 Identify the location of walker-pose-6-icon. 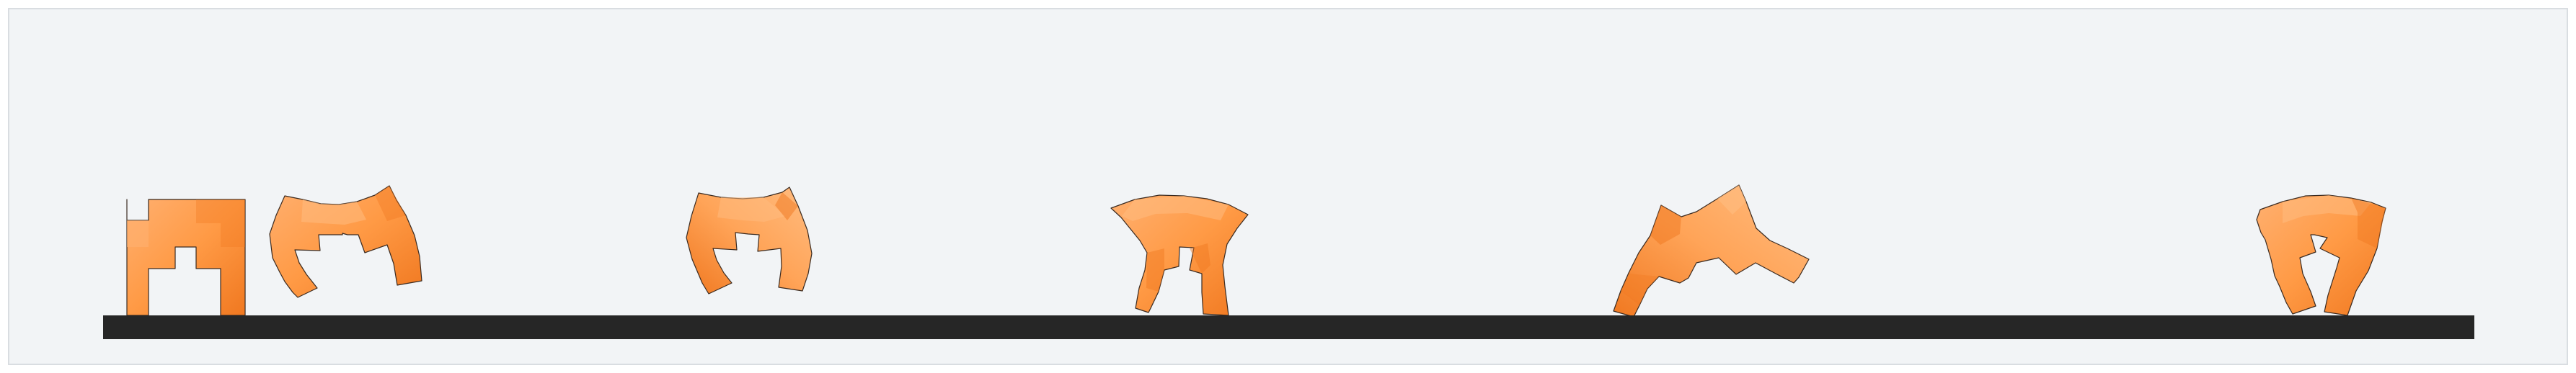
(2321, 255).